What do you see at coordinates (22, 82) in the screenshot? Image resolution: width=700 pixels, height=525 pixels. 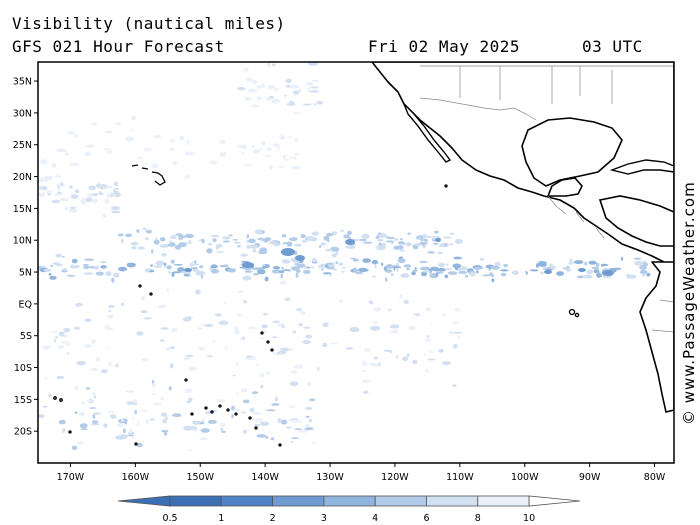 I see `lat-tick-label: 35N` at bounding box center [22, 82].